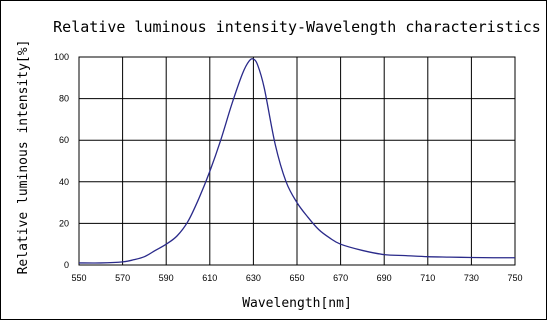 The height and width of the screenshot is (320, 547). What do you see at coordinates (253, 278) in the screenshot?
I see `x-tick-label: 630` at bounding box center [253, 278].